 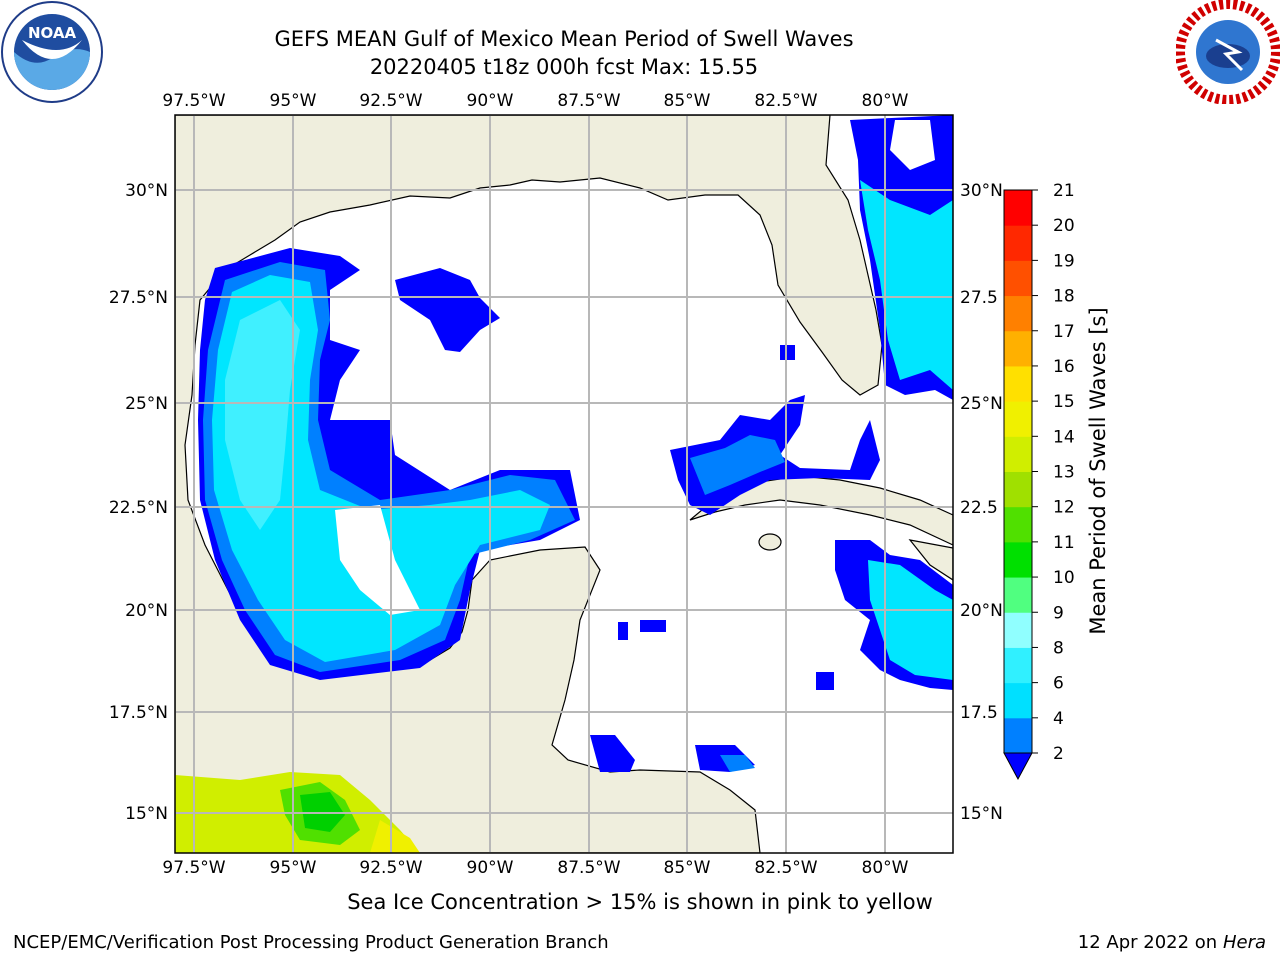 What do you see at coordinates (395, 836) in the screenshot?
I see `swell-pacific-yellow` at bounding box center [395, 836].